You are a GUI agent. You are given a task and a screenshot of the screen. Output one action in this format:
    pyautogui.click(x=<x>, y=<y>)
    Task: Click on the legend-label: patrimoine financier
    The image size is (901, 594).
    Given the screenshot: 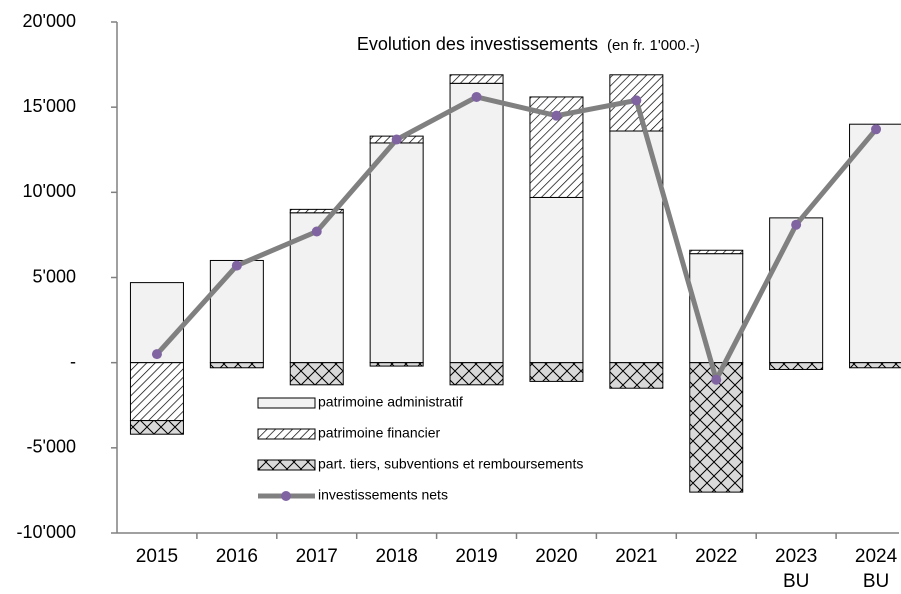 What is the action you would take?
    pyautogui.click(x=379, y=433)
    